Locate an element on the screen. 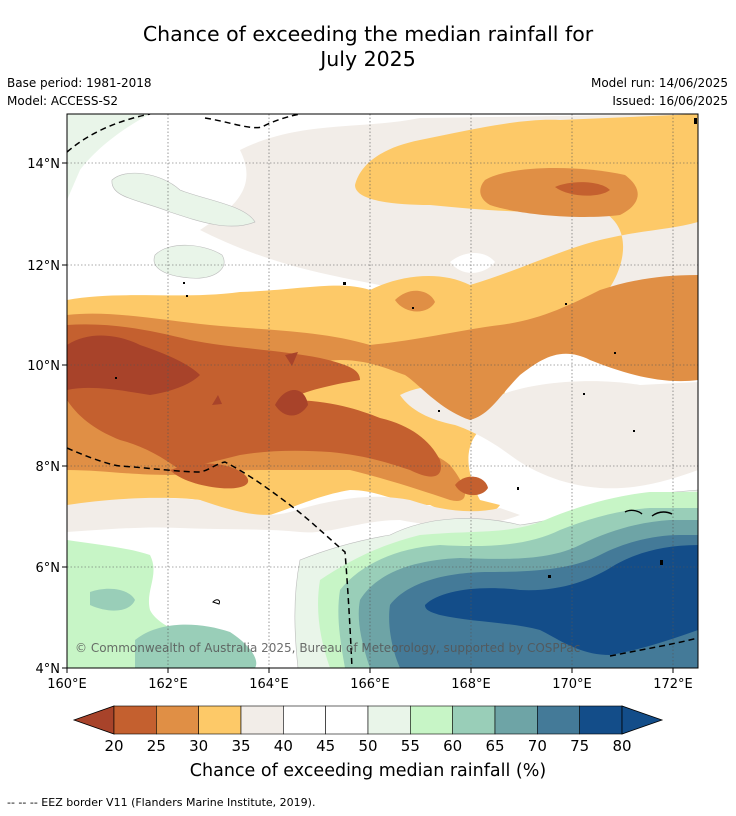 This screenshot has width=736, height=816. colorbar-tick-label: 30 is located at coordinates (198, 746).